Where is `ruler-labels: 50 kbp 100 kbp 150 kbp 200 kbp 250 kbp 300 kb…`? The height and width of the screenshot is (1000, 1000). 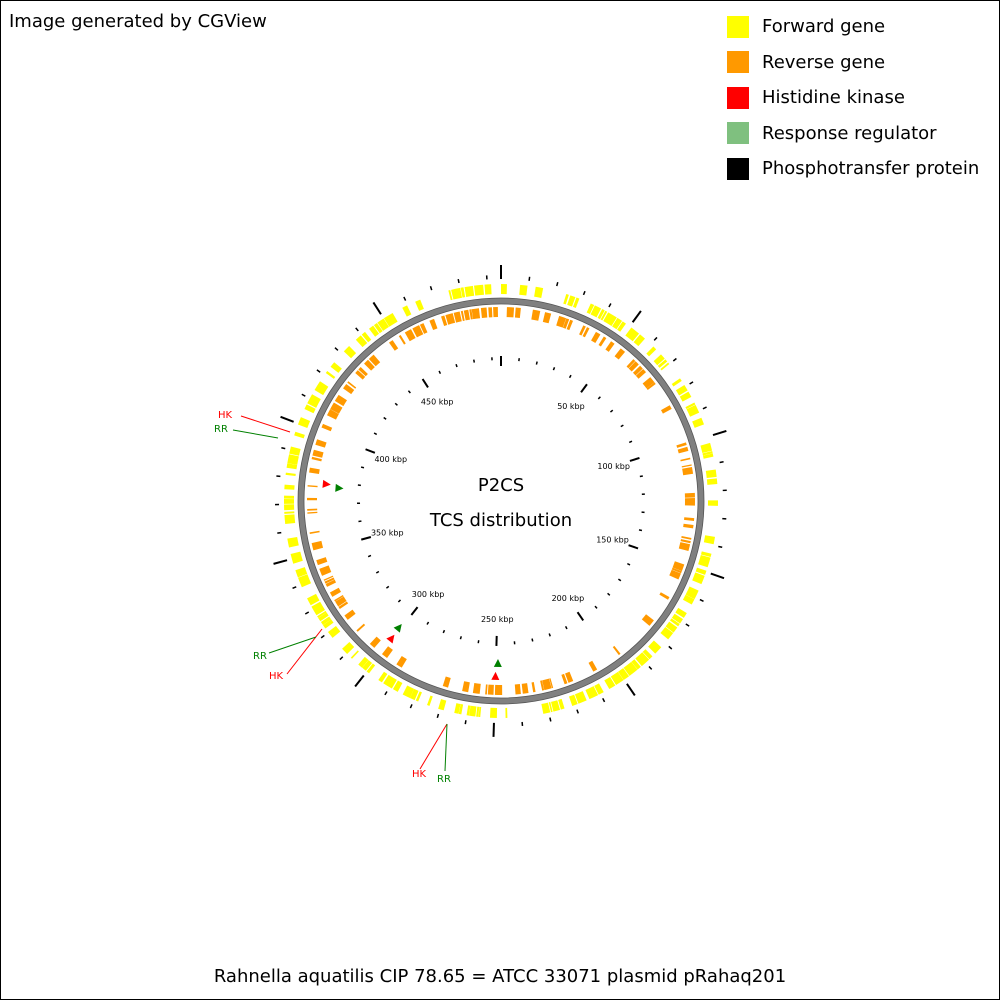 ruler-labels: 50 kbp 100 kbp 150 kbp 200 kbp 250 kbp 300 kb… is located at coordinates (500, 511).